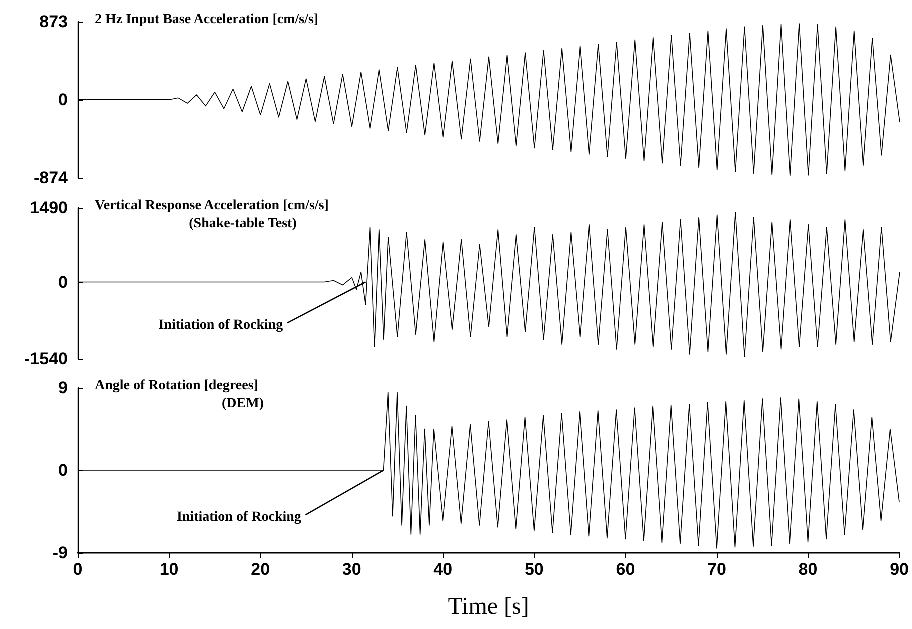  I want to click on text: (DEM), so click(243, 404).